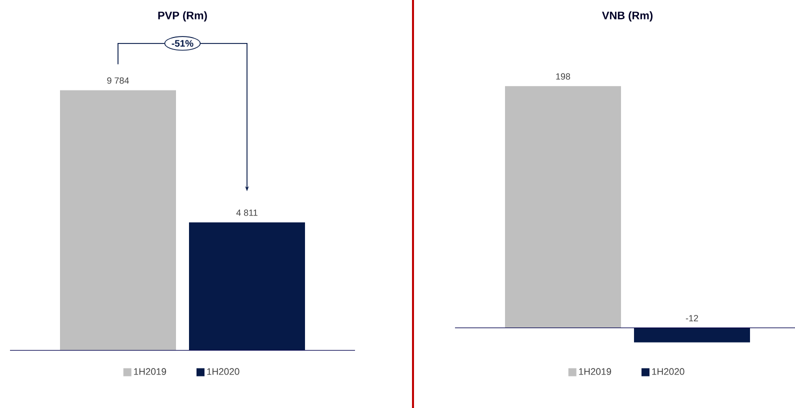 The width and height of the screenshot is (795, 408). I want to click on data-label: 4 811, so click(247, 213).